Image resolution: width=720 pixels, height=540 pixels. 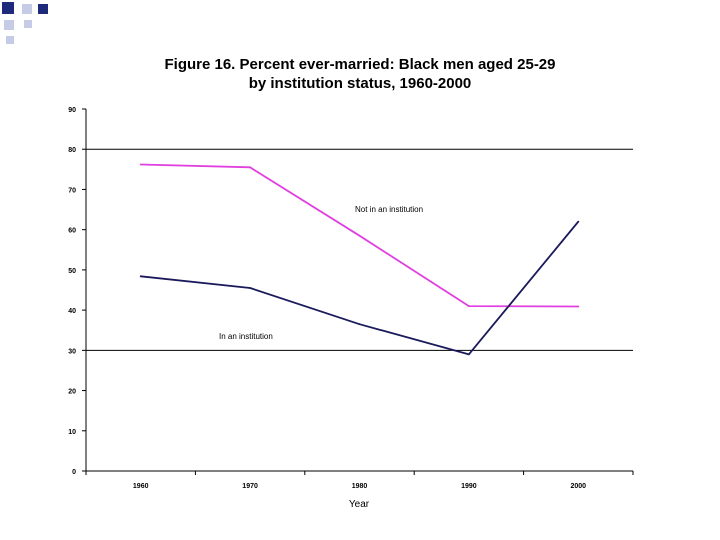 What do you see at coordinates (72, 110) in the screenshot?
I see `y-tick-label-90: 90` at bounding box center [72, 110].